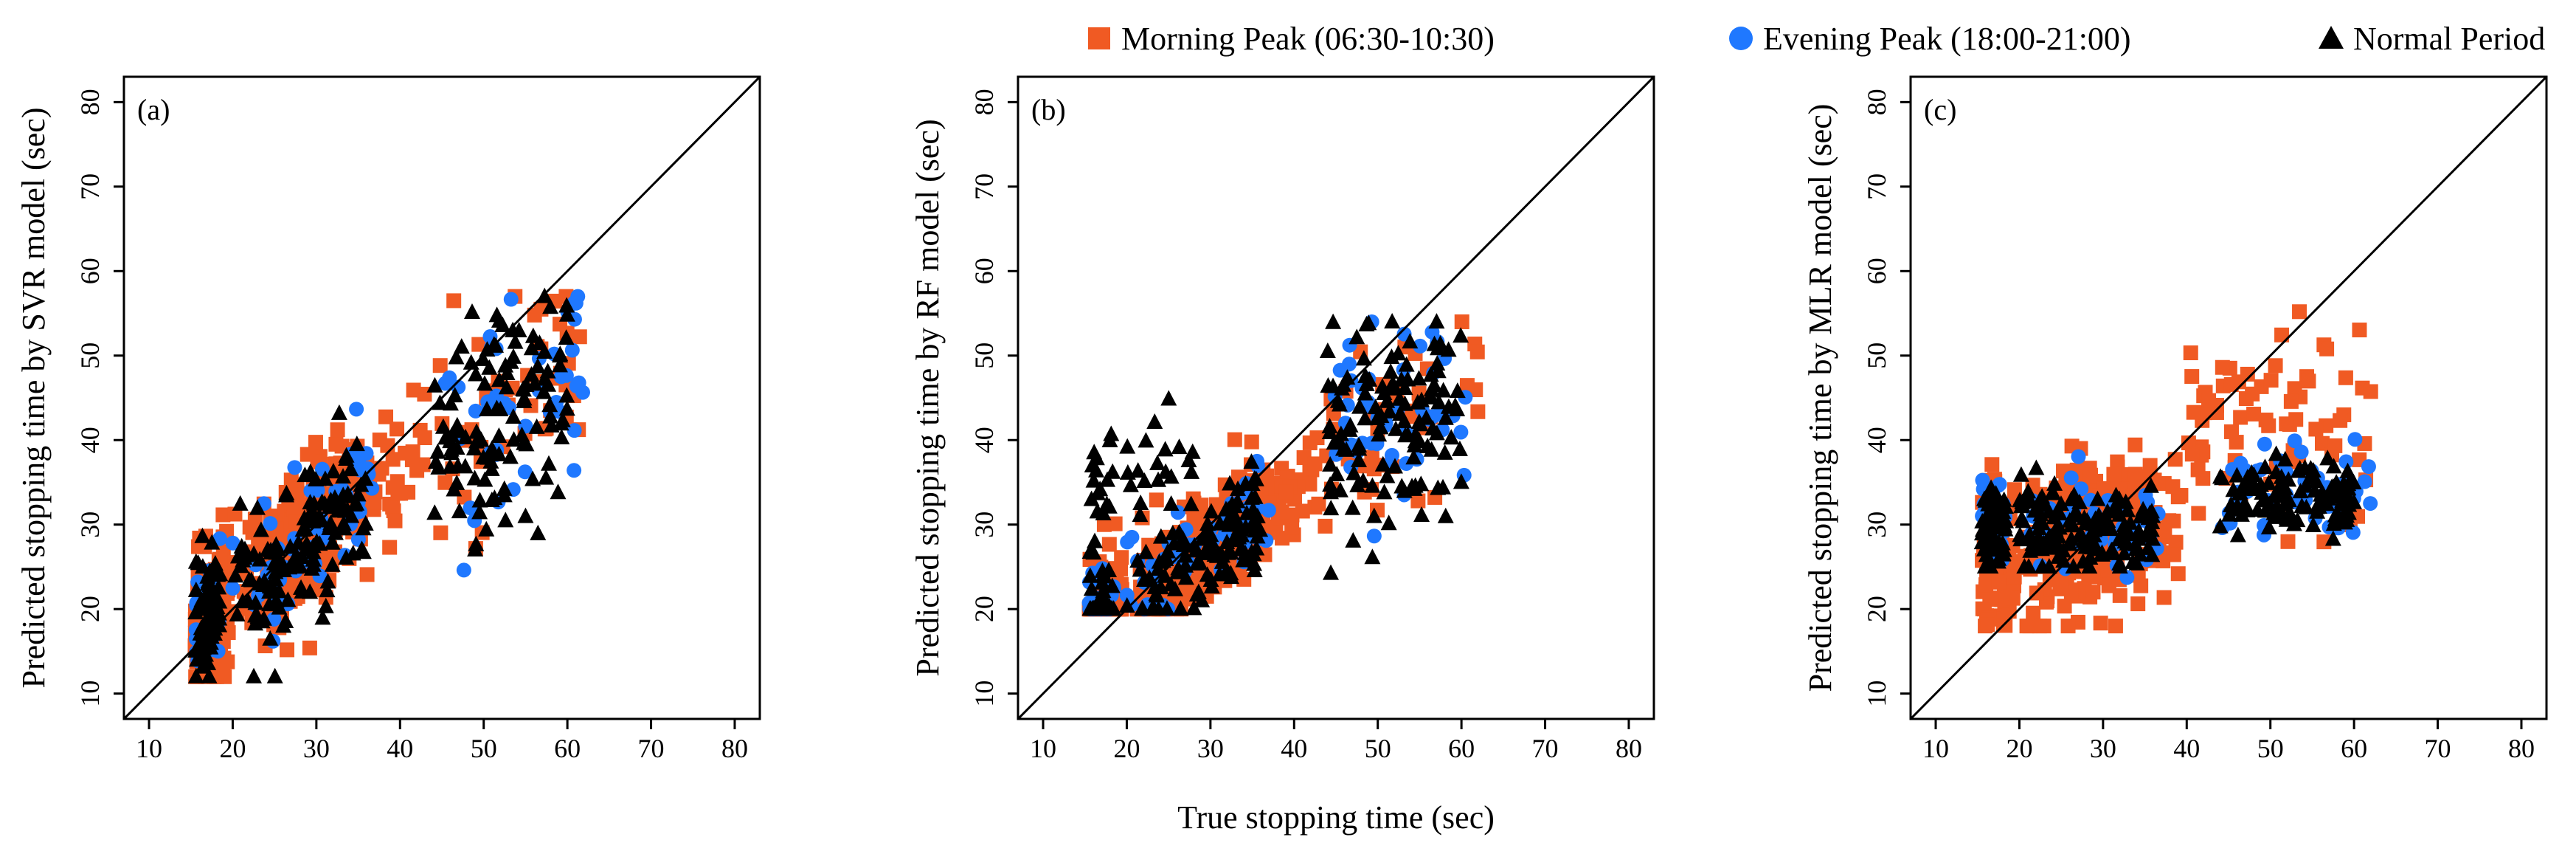 This screenshot has height=854, width=2576. Describe the element at coordinates (984, 440) in the screenshot. I see `y-tick-label: 40` at that location.